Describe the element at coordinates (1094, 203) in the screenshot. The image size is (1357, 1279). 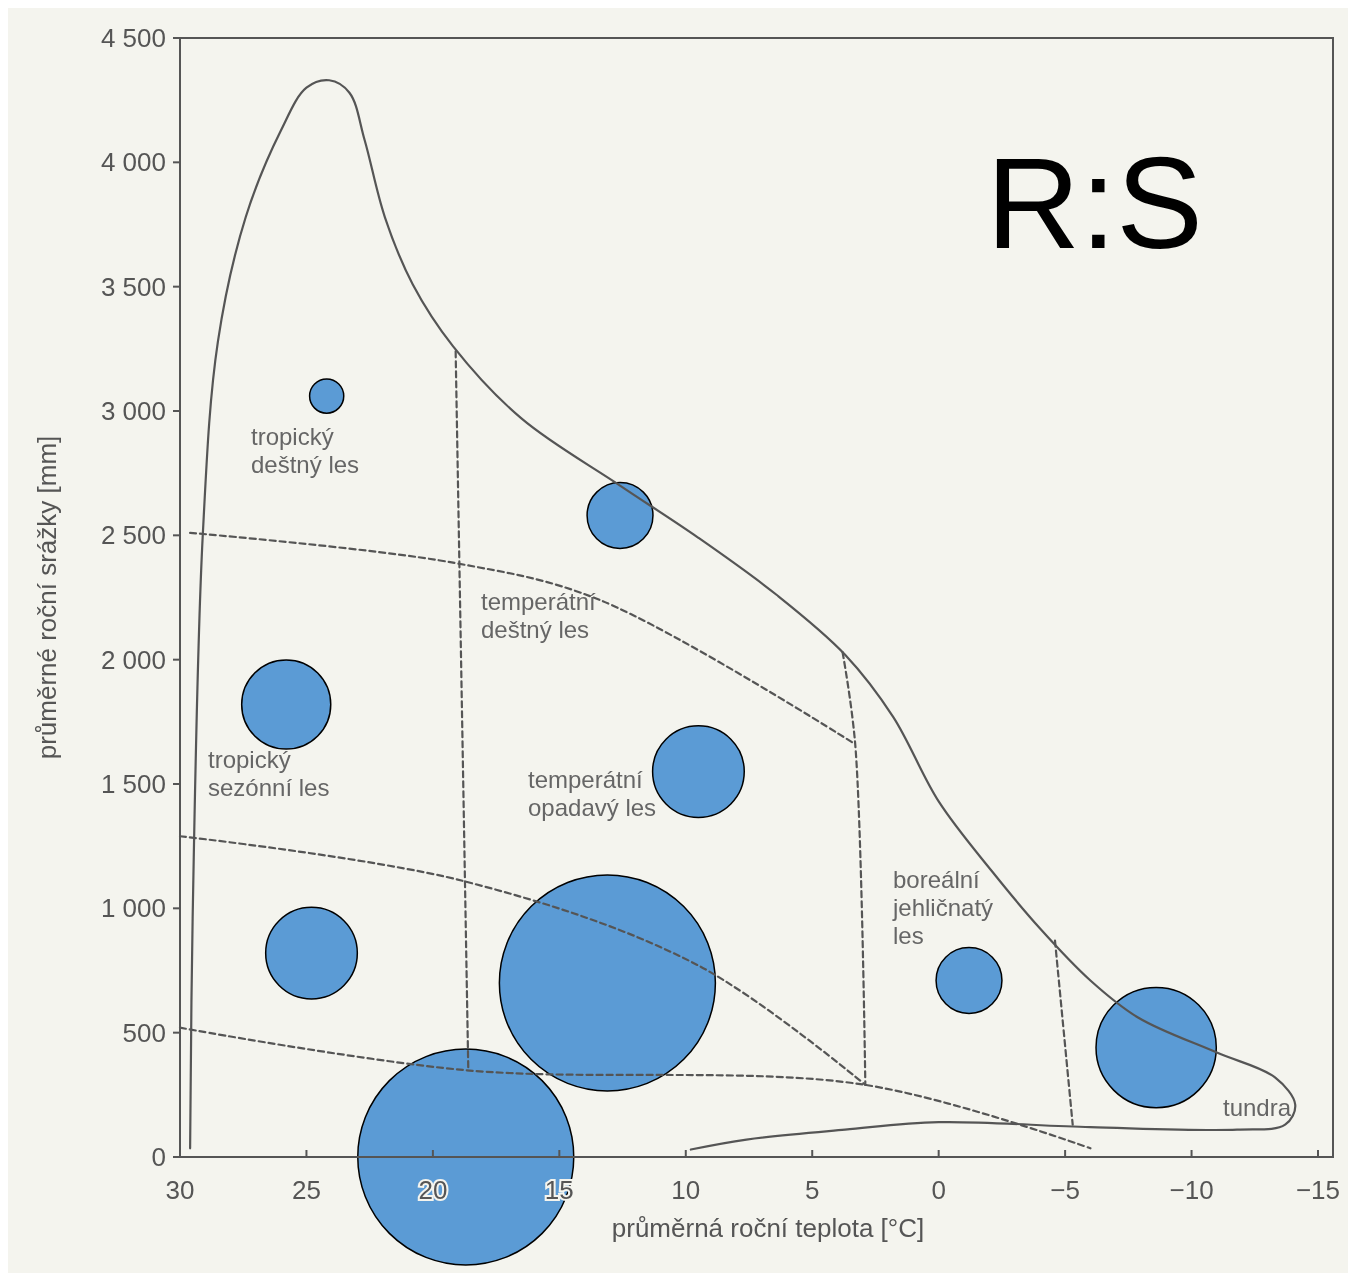
I see `text: R:S` at that location.